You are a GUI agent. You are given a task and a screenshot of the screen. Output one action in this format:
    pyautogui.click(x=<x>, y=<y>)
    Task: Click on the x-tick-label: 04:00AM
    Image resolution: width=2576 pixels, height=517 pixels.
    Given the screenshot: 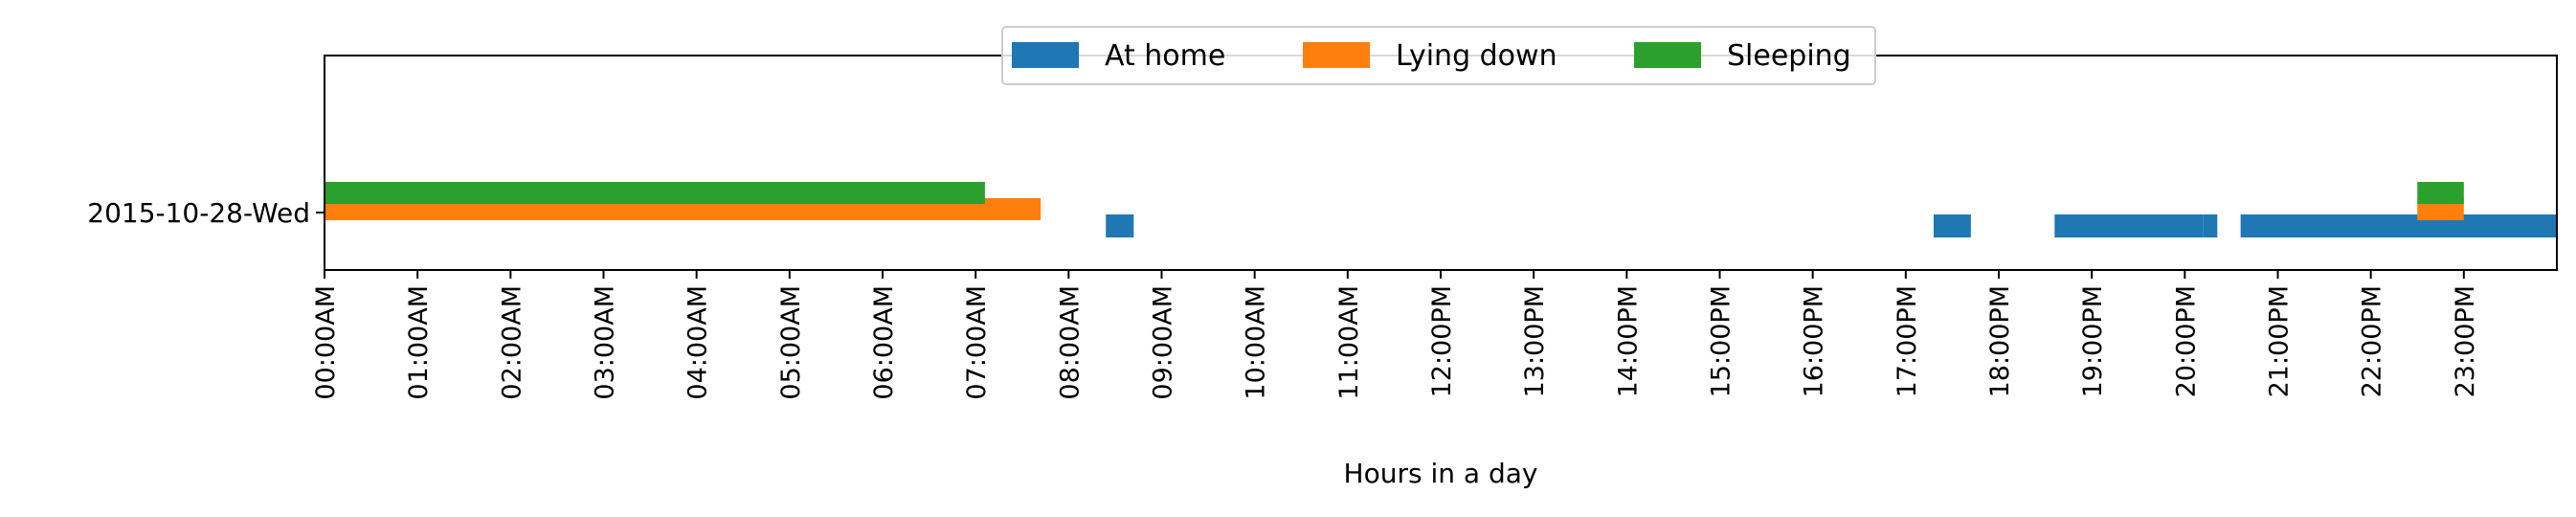 What is the action you would take?
    pyautogui.click(x=698, y=342)
    